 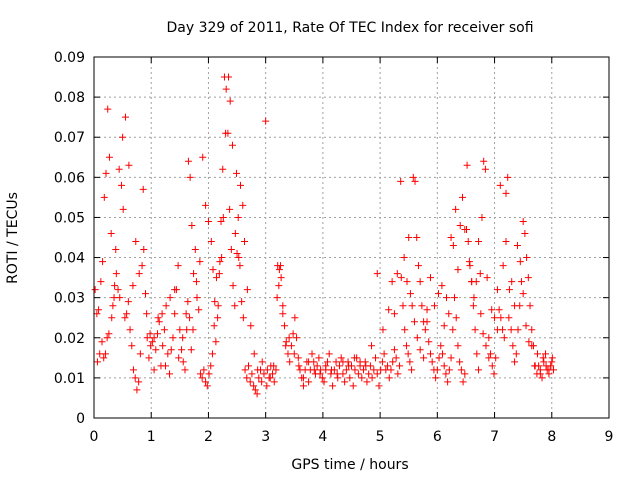 What do you see at coordinates (609, 437) in the screenshot?
I see `x-tick-label: 9` at bounding box center [609, 437].